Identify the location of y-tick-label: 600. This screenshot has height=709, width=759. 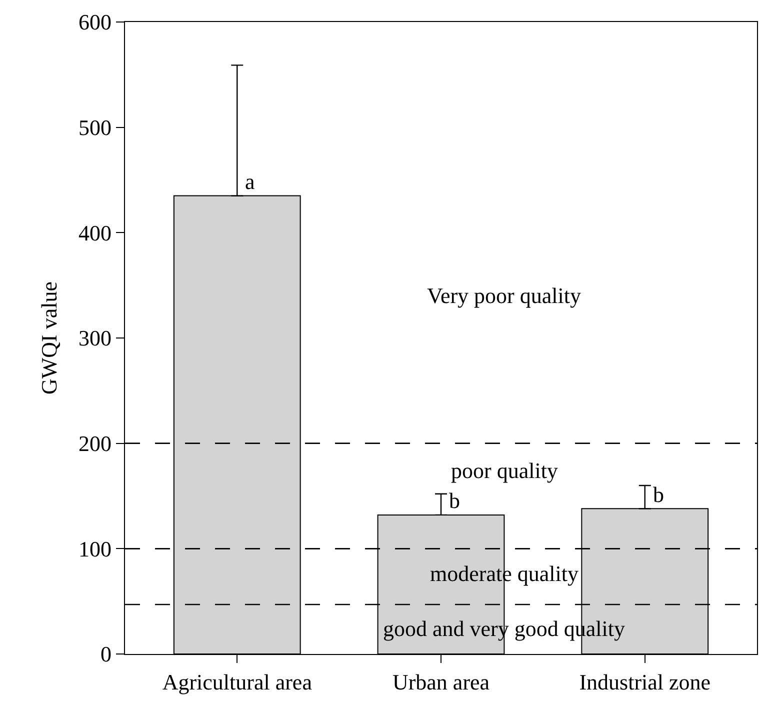
(95, 22).